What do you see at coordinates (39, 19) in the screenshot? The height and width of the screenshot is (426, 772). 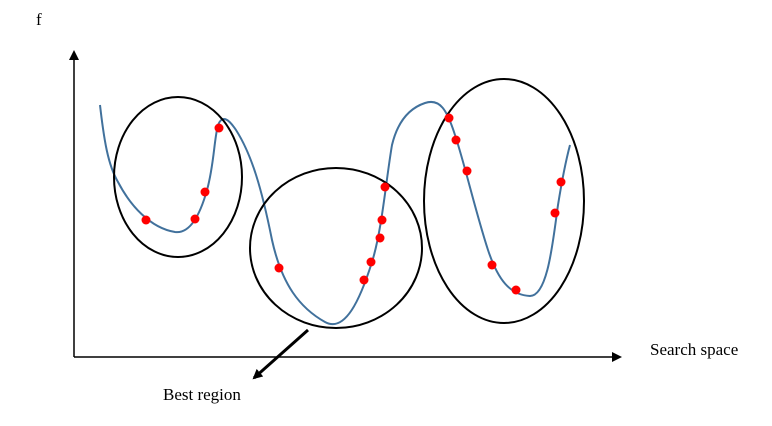 I see `y-axis-label: f` at bounding box center [39, 19].